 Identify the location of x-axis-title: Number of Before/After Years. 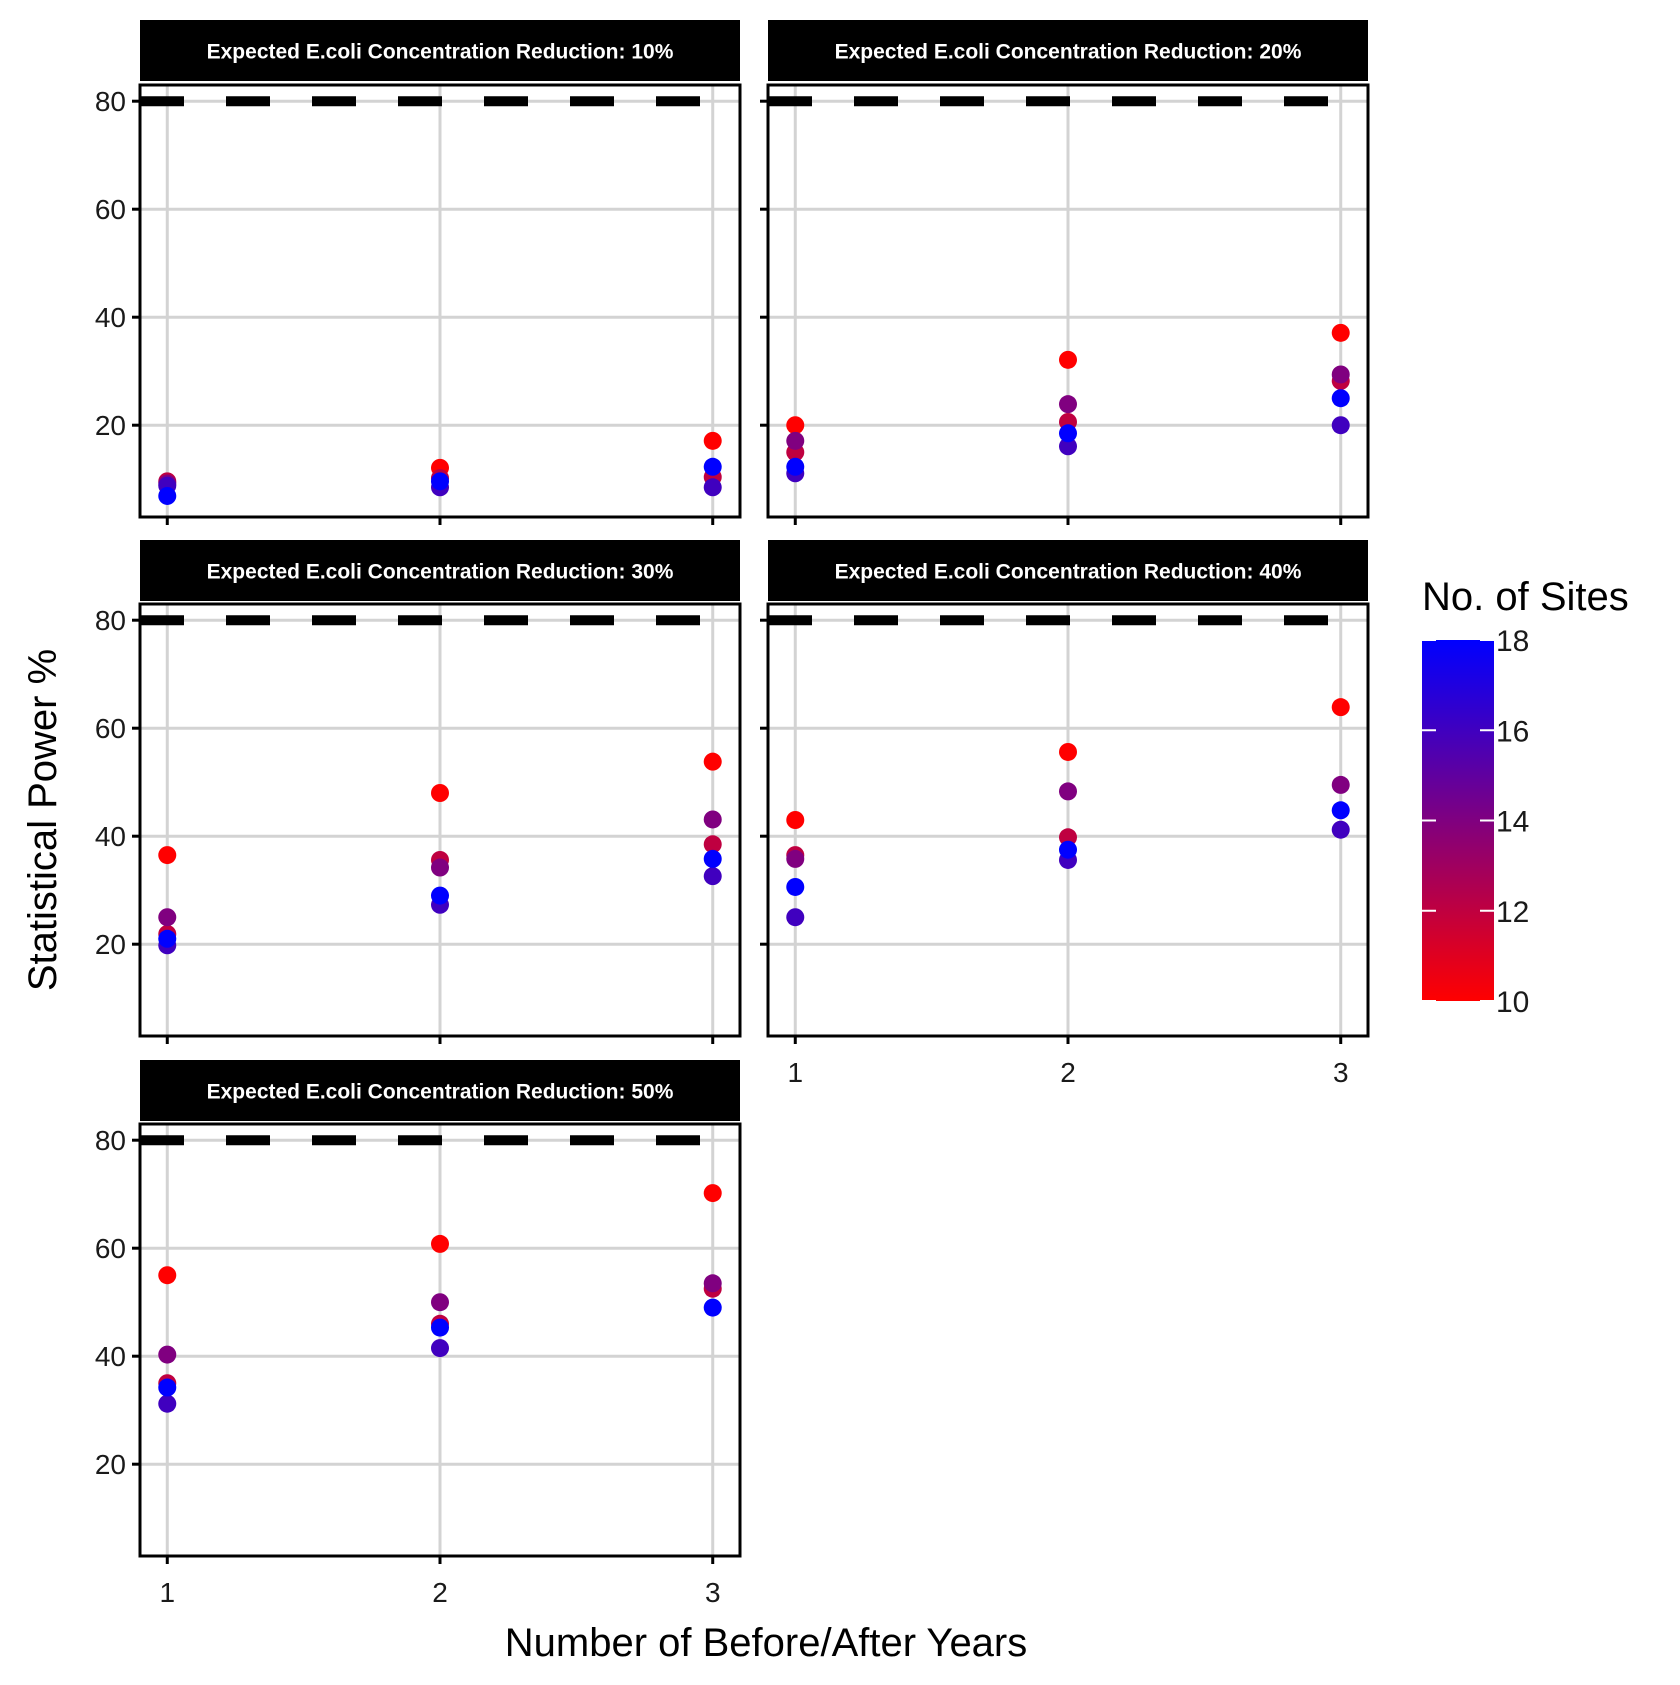
(766, 1643).